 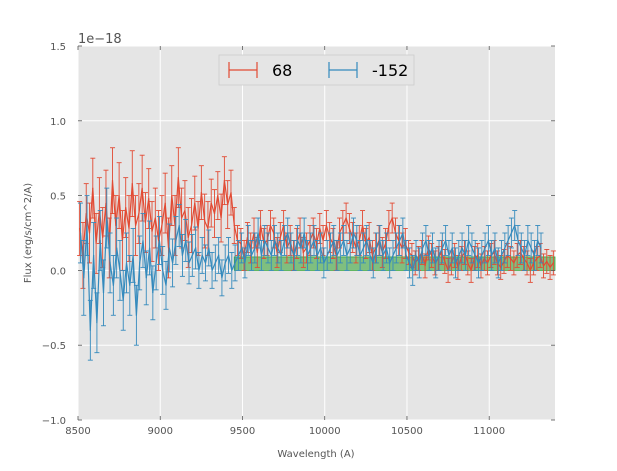 What do you see at coordinates (100, 39) in the screenshot?
I see `offset-text: 1e−18` at bounding box center [100, 39].